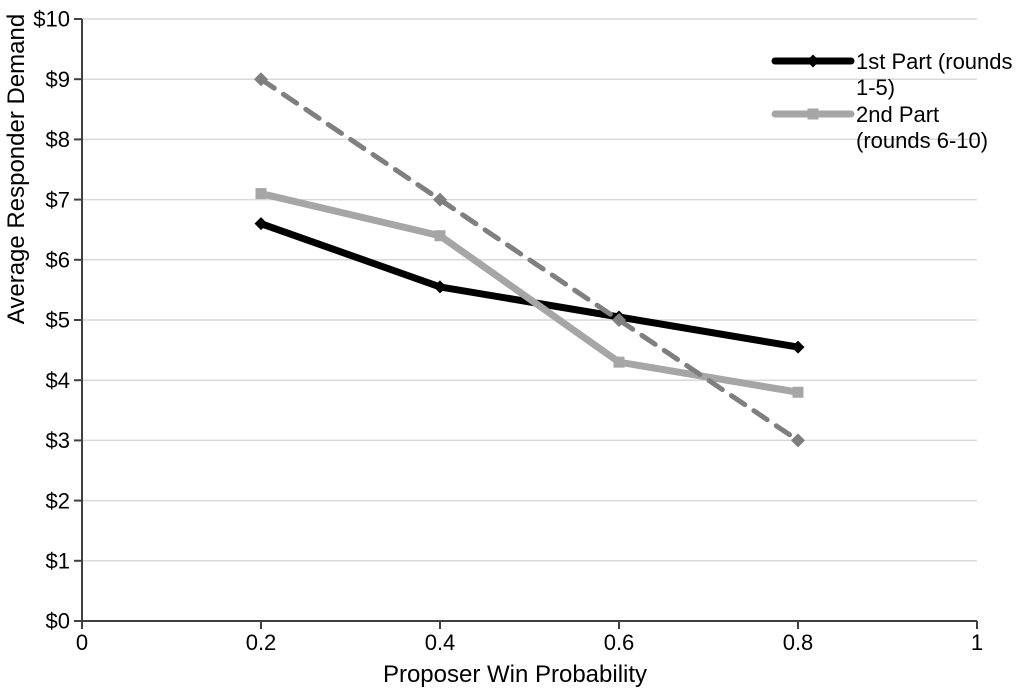 The image size is (1024, 696). I want to click on x-tick-label: 0.2, so click(261, 642).